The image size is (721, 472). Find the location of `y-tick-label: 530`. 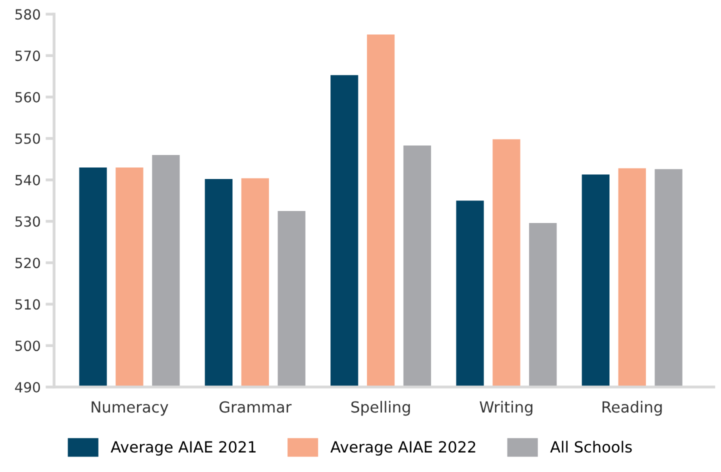

y-tick-label: 530 is located at coordinates (27, 221).